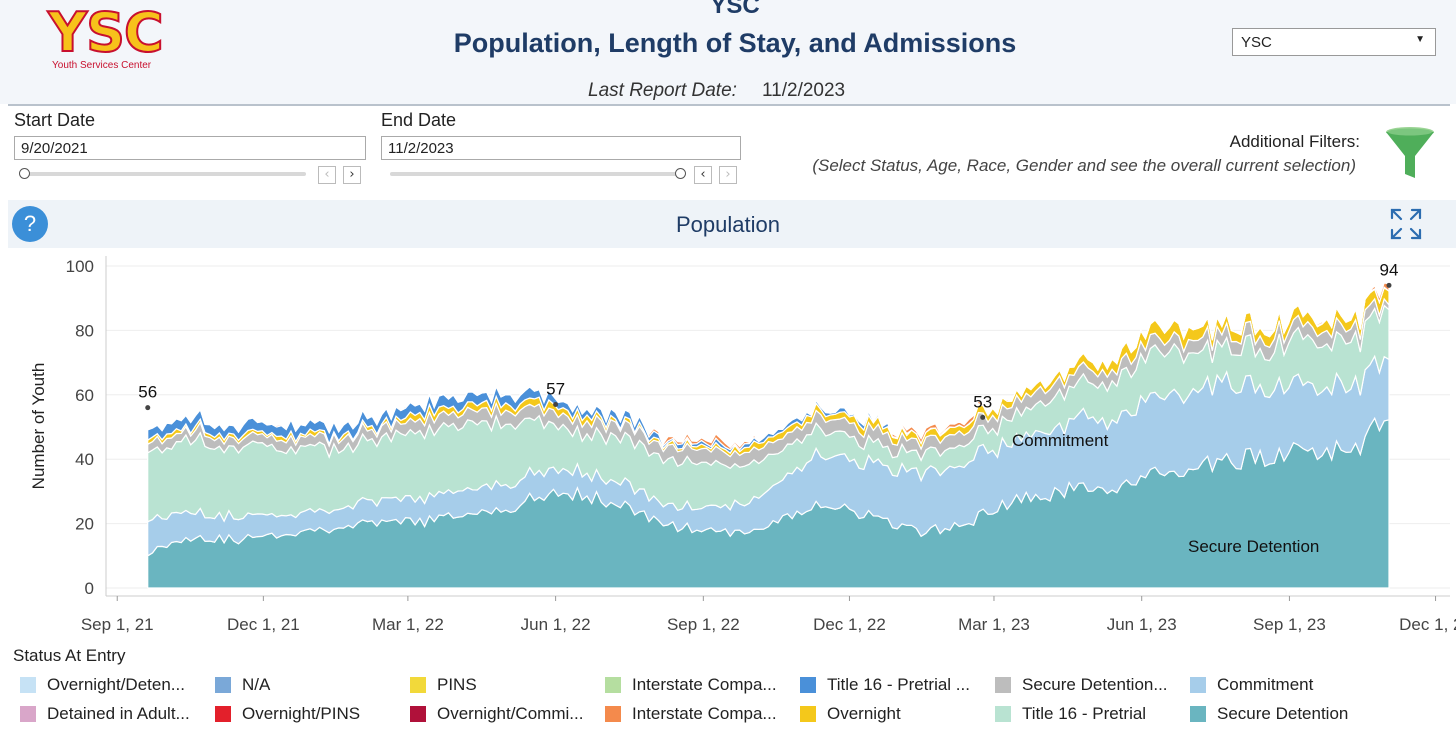 This screenshot has width=1456, height=733. What do you see at coordinates (537, 174) in the screenshot?
I see `end-date-slider` at bounding box center [537, 174].